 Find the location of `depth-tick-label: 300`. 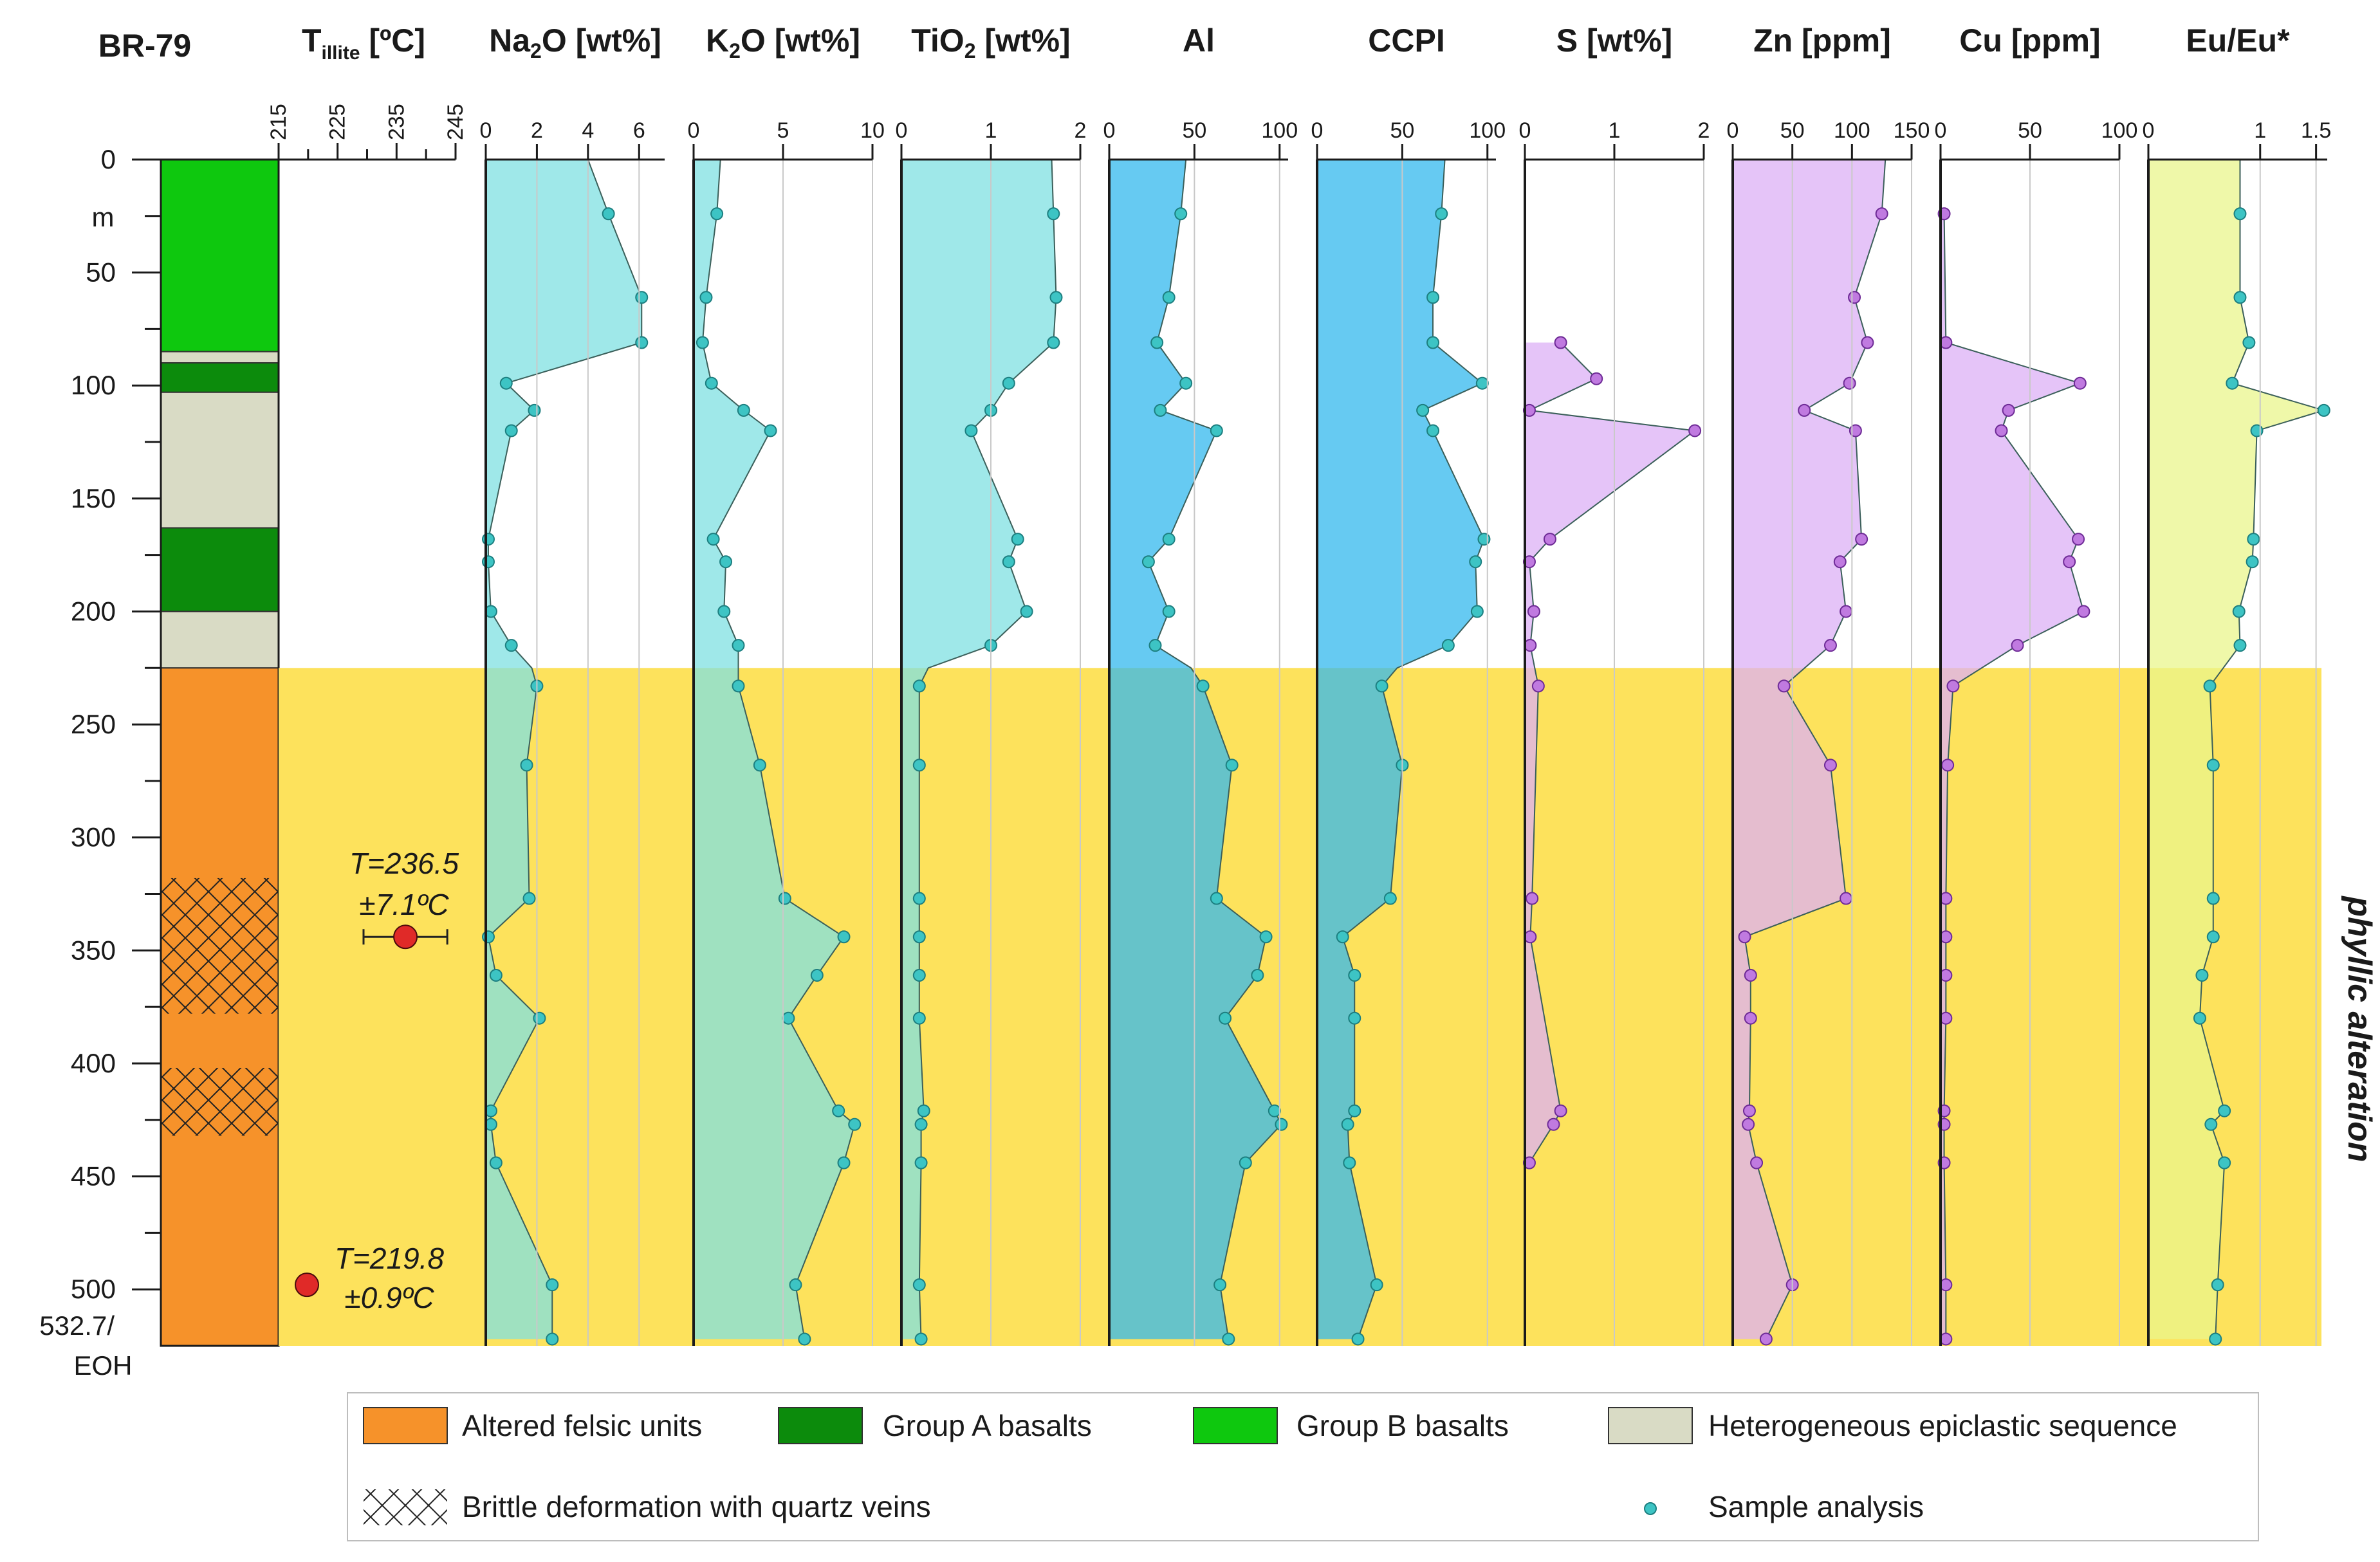

depth-tick-label: 300 is located at coordinates (93, 837).